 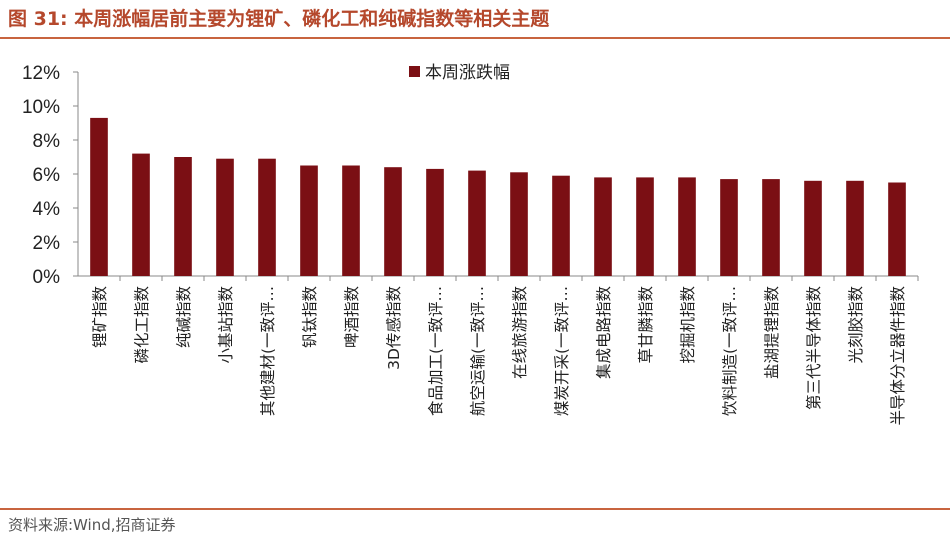 What do you see at coordinates (898, 356) in the screenshot?
I see `category-label: 半导体分立器件指数` at bounding box center [898, 356].